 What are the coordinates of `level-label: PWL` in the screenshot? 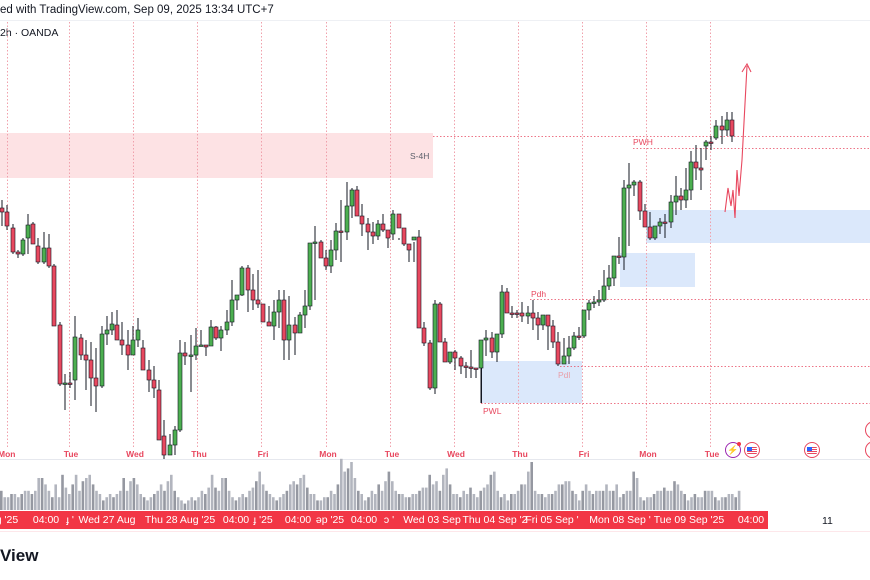 It's located at (492, 411).